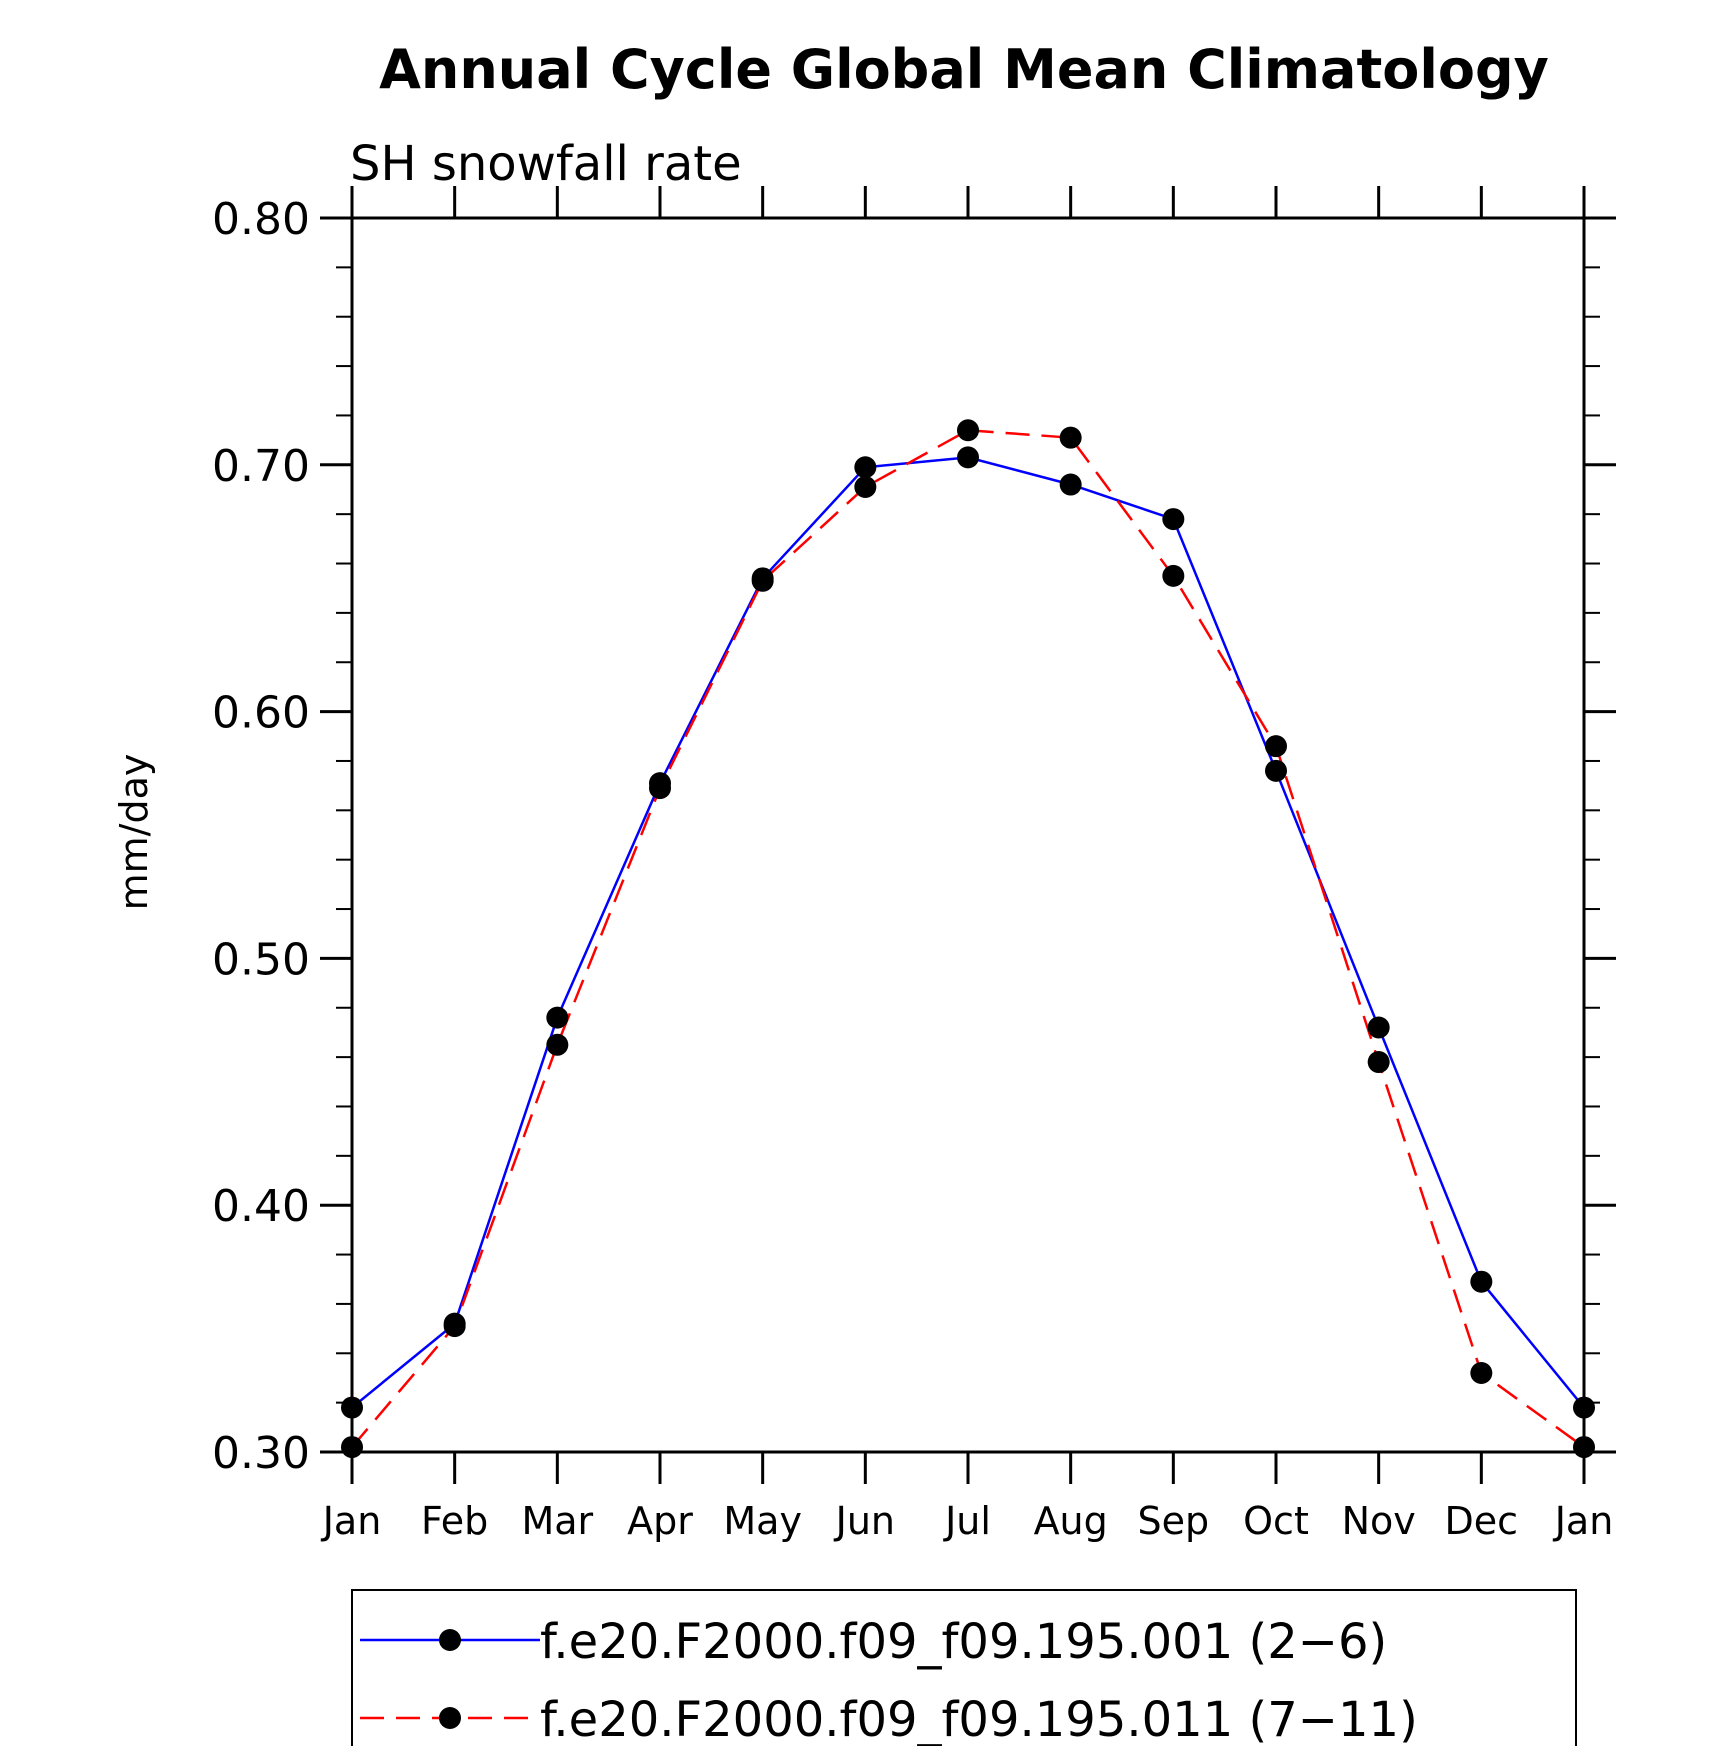 Image resolution: width=1710 pixels, height=1746 pixels. Describe the element at coordinates (963, 1642) in the screenshot. I see `legend-label-1: f.e20.F2000.f09_f09.195.001 (2−6)` at that location.